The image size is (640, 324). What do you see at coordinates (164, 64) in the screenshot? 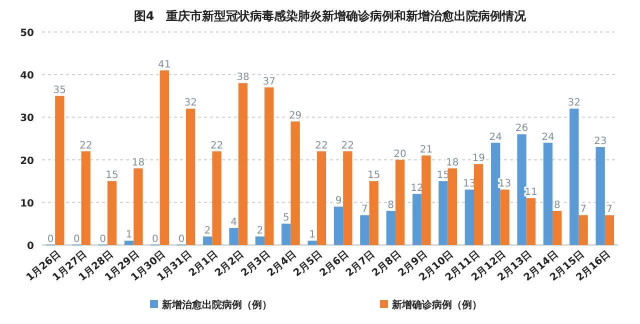
I see `data-label: 41` at bounding box center [164, 64].